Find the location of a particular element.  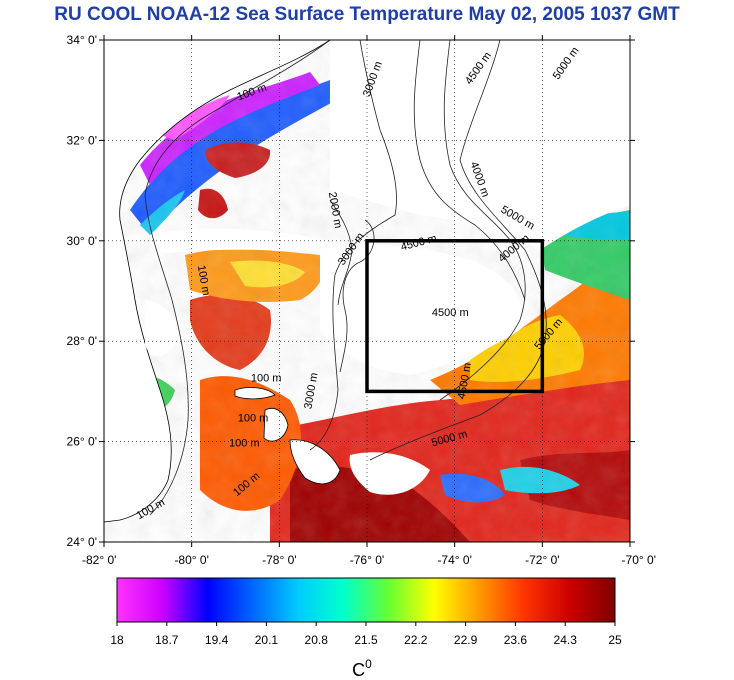

contour-blake-plateau is located at coordinates (341, 252).